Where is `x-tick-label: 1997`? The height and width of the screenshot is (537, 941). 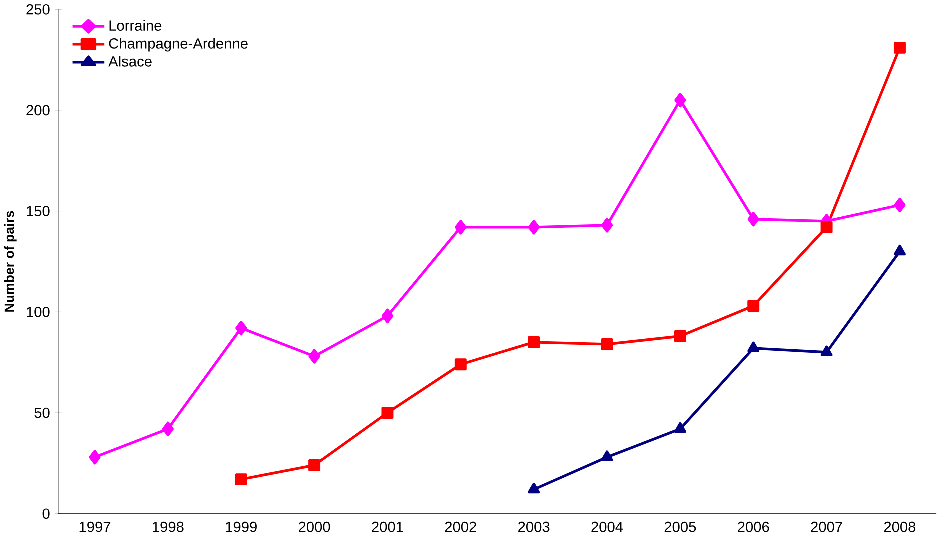
x-tick-label: 1997 is located at coordinates (95, 527).